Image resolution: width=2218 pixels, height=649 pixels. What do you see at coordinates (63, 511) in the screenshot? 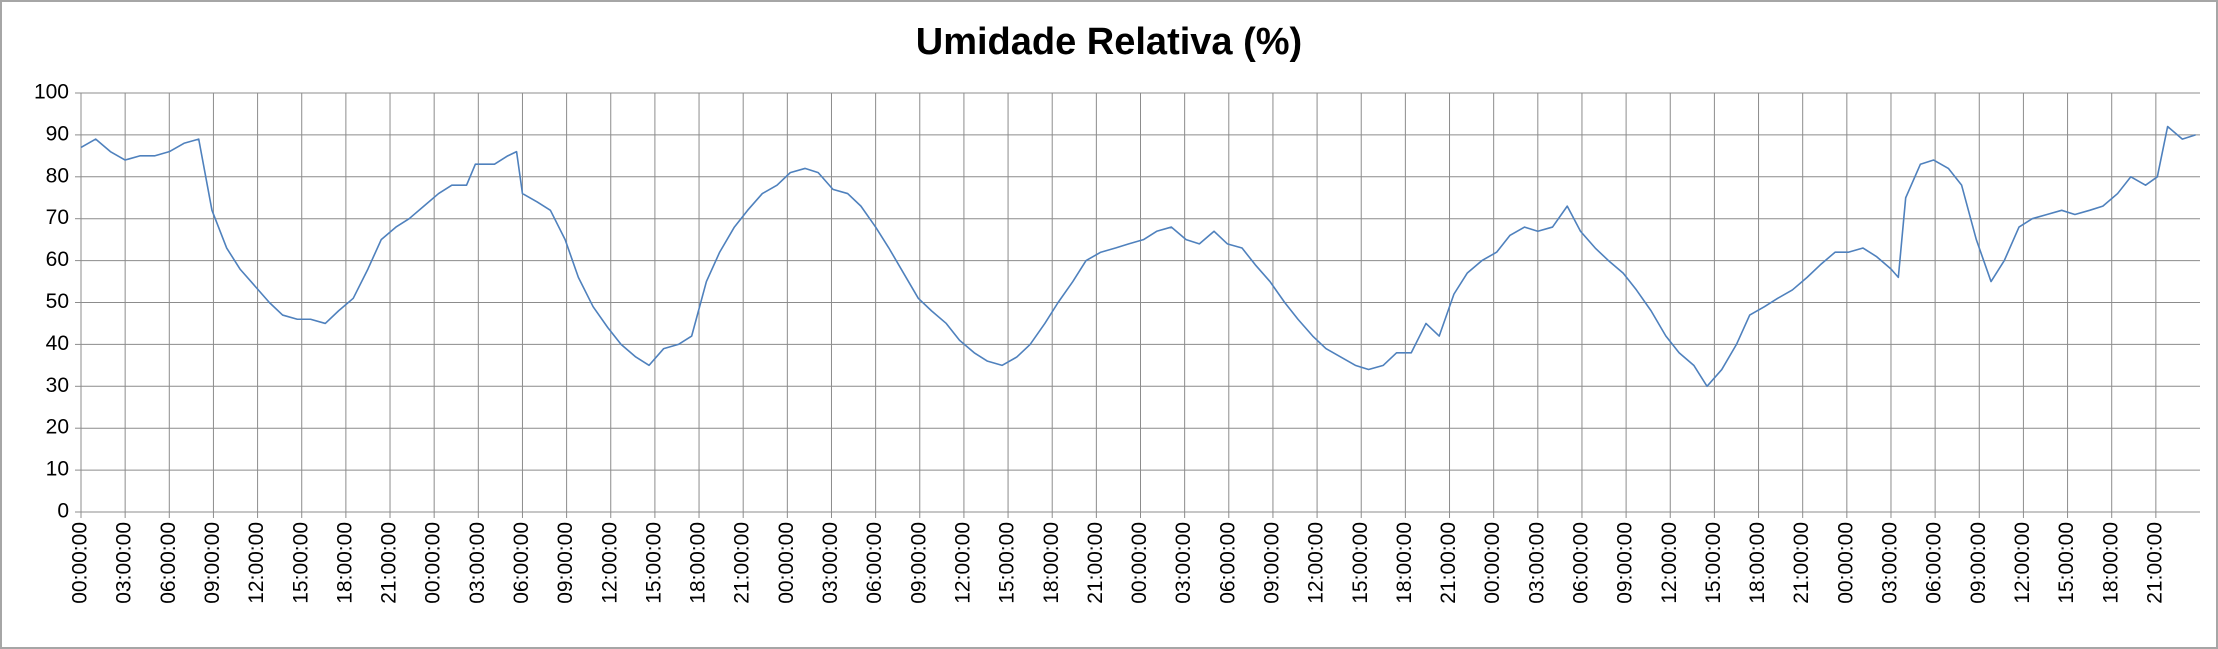
I see `y-tick-label: 0` at bounding box center [63, 511].